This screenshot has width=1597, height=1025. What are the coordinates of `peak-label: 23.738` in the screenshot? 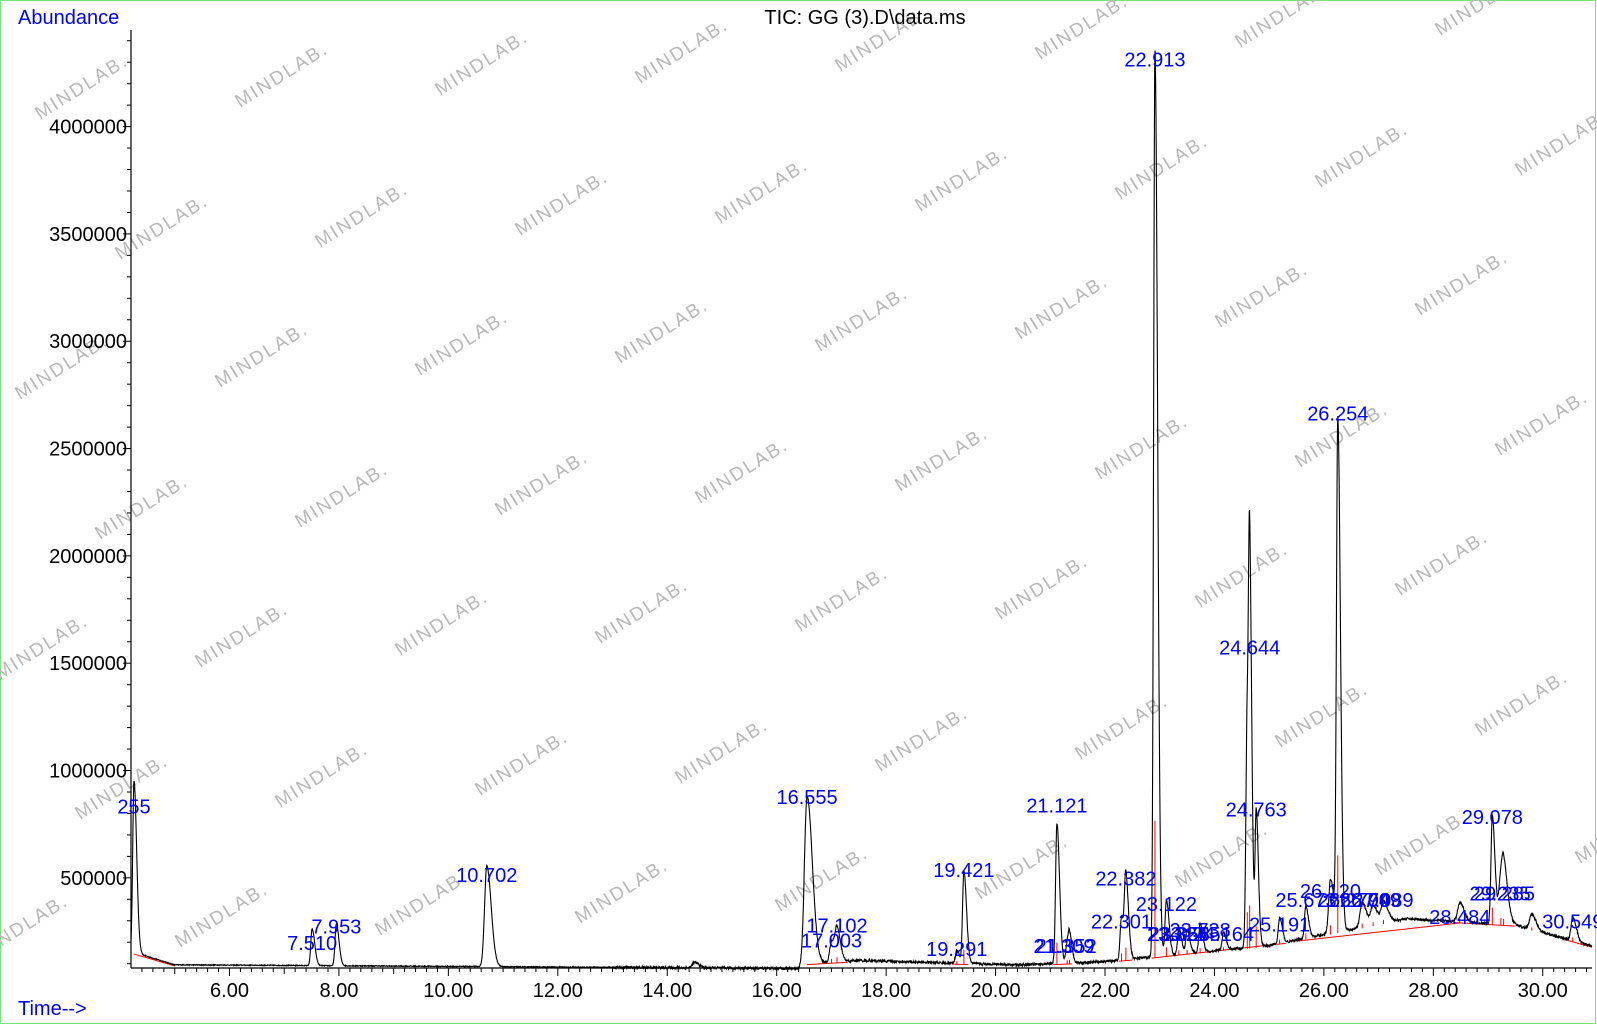 It's located at (1200, 931).